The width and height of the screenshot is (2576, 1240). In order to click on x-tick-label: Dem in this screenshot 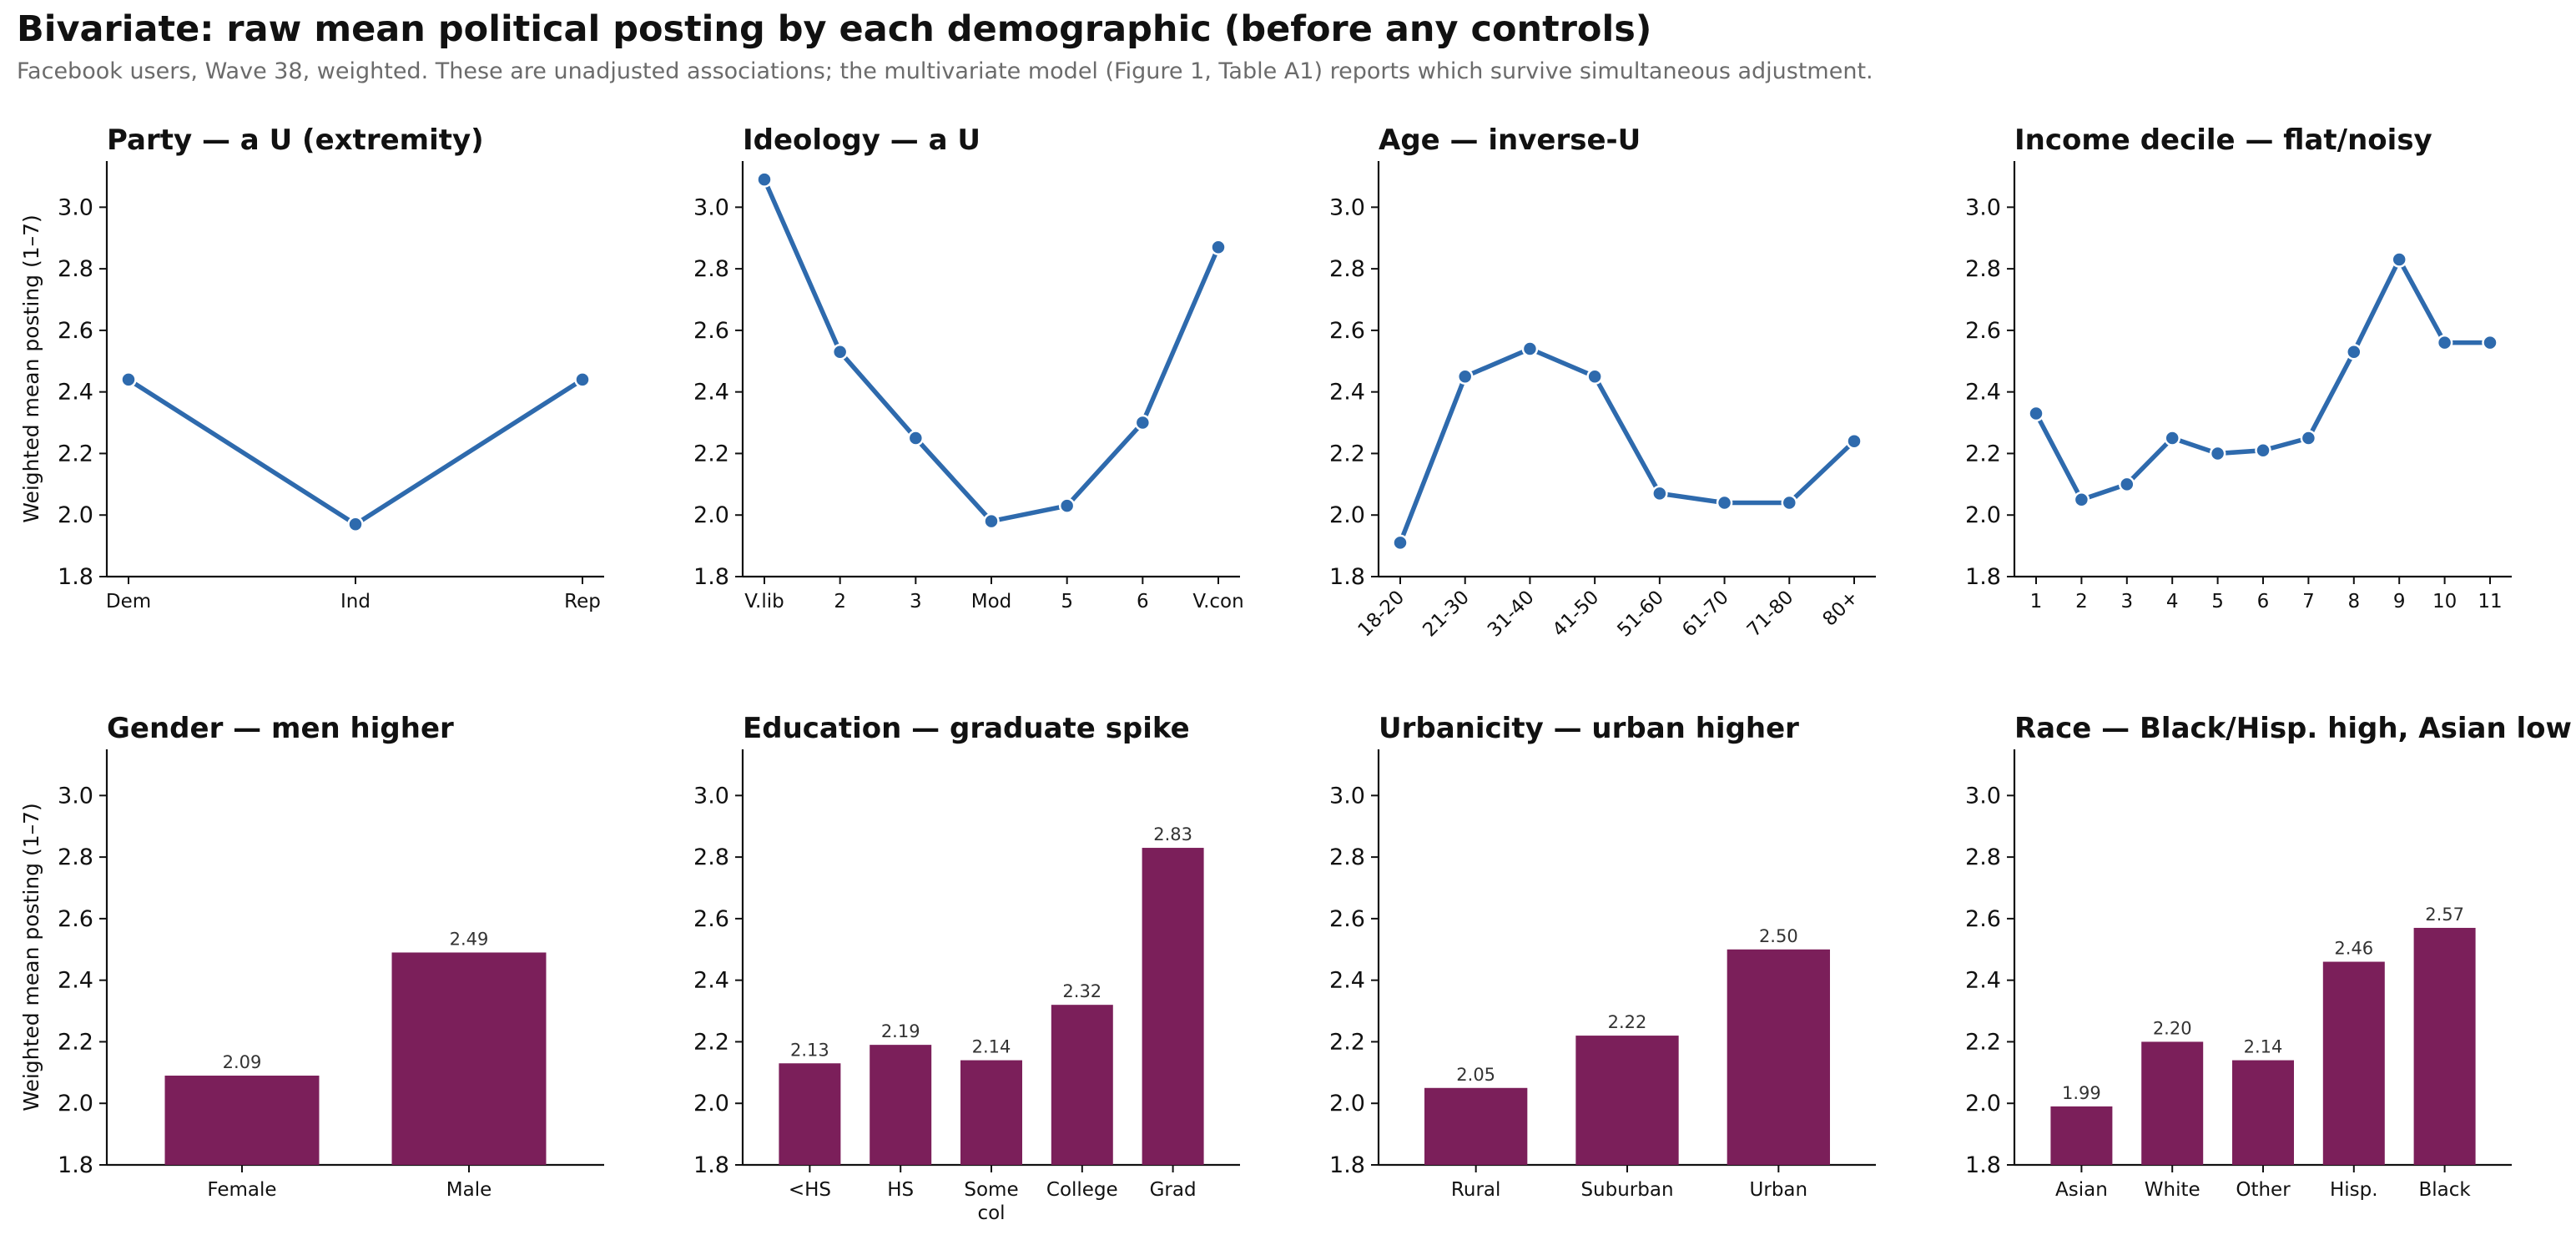, I will do `click(128, 601)`.